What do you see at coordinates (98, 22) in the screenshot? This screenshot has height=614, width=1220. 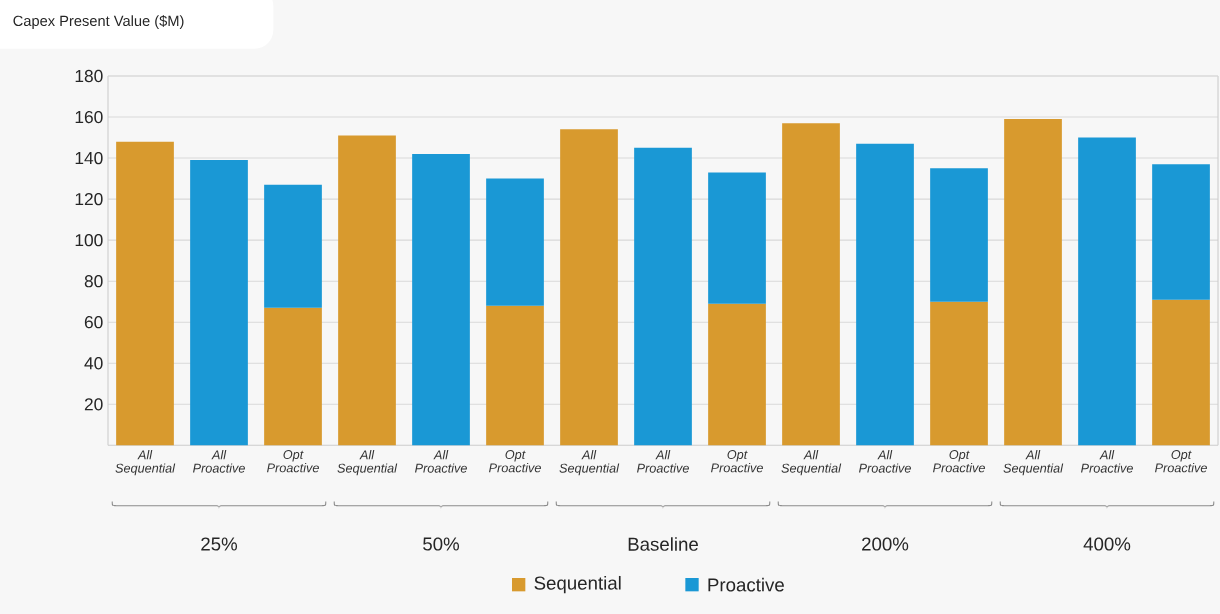 I see `chart-title: Capex Present Value ($M)` at bounding box center [98, 22].